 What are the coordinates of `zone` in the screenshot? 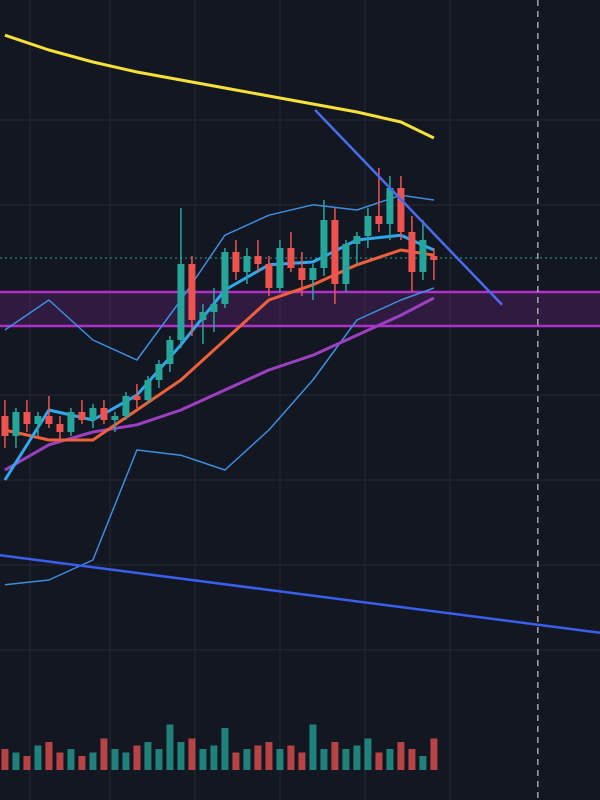 It's located at (300, 309).